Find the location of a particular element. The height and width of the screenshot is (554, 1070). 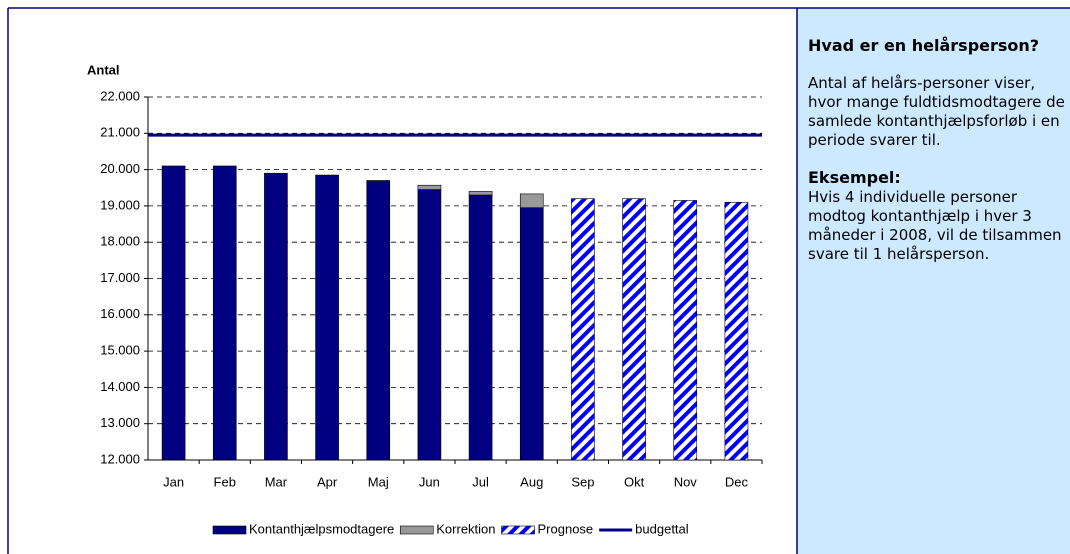

y-tick-label: 12.000 is located at coordinates (120, 458).